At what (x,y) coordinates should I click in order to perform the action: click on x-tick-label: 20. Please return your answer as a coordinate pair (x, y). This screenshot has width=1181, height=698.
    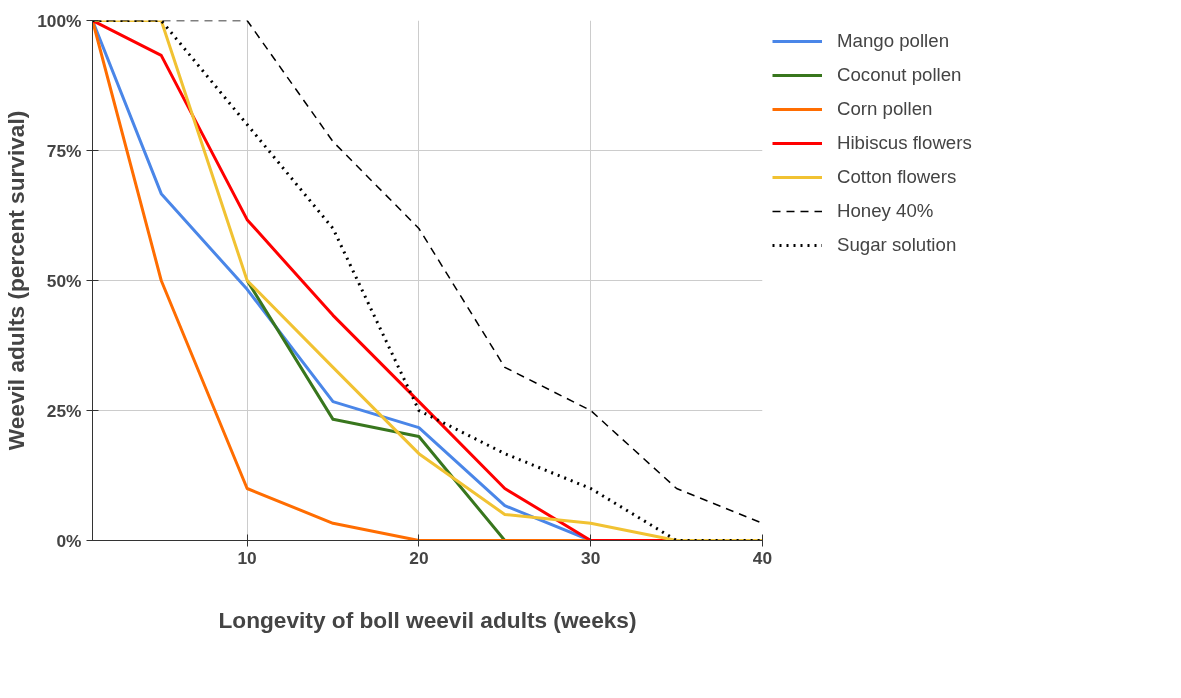
    Looking at the image, I should click on (419, 557).